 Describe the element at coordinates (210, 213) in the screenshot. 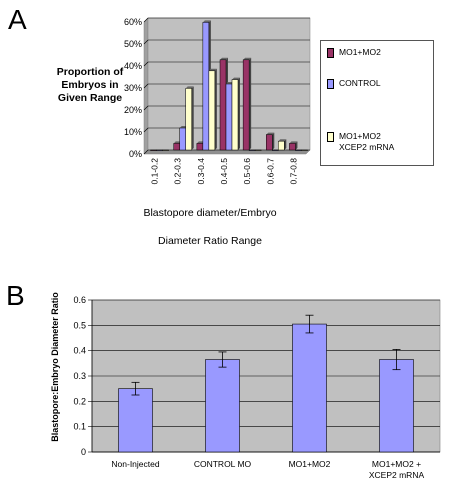

I see `chart-a-x-axis-label-line1: Blastopore diameter/Embryo` at that location.